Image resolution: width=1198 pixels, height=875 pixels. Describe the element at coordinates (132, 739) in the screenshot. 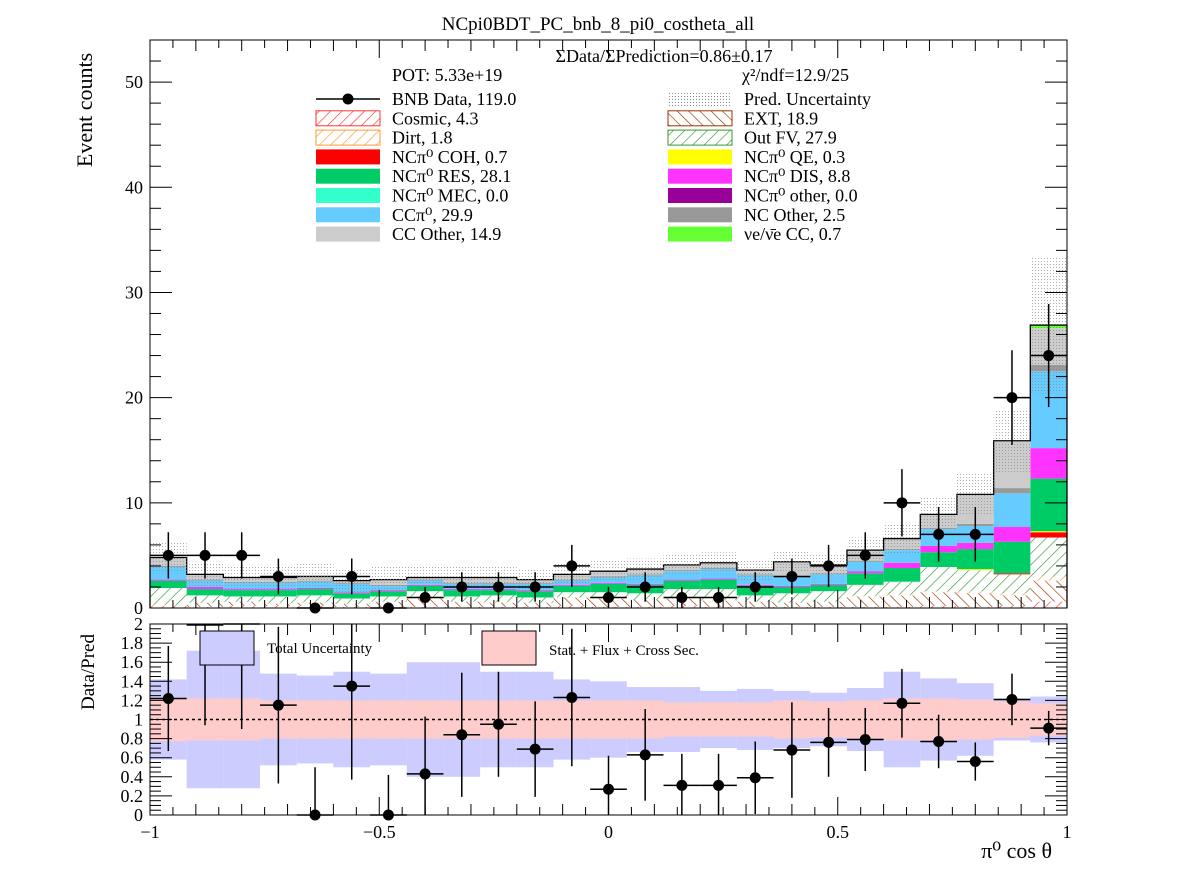

I see `ratio-y-tick-label: 0.8` at that location.